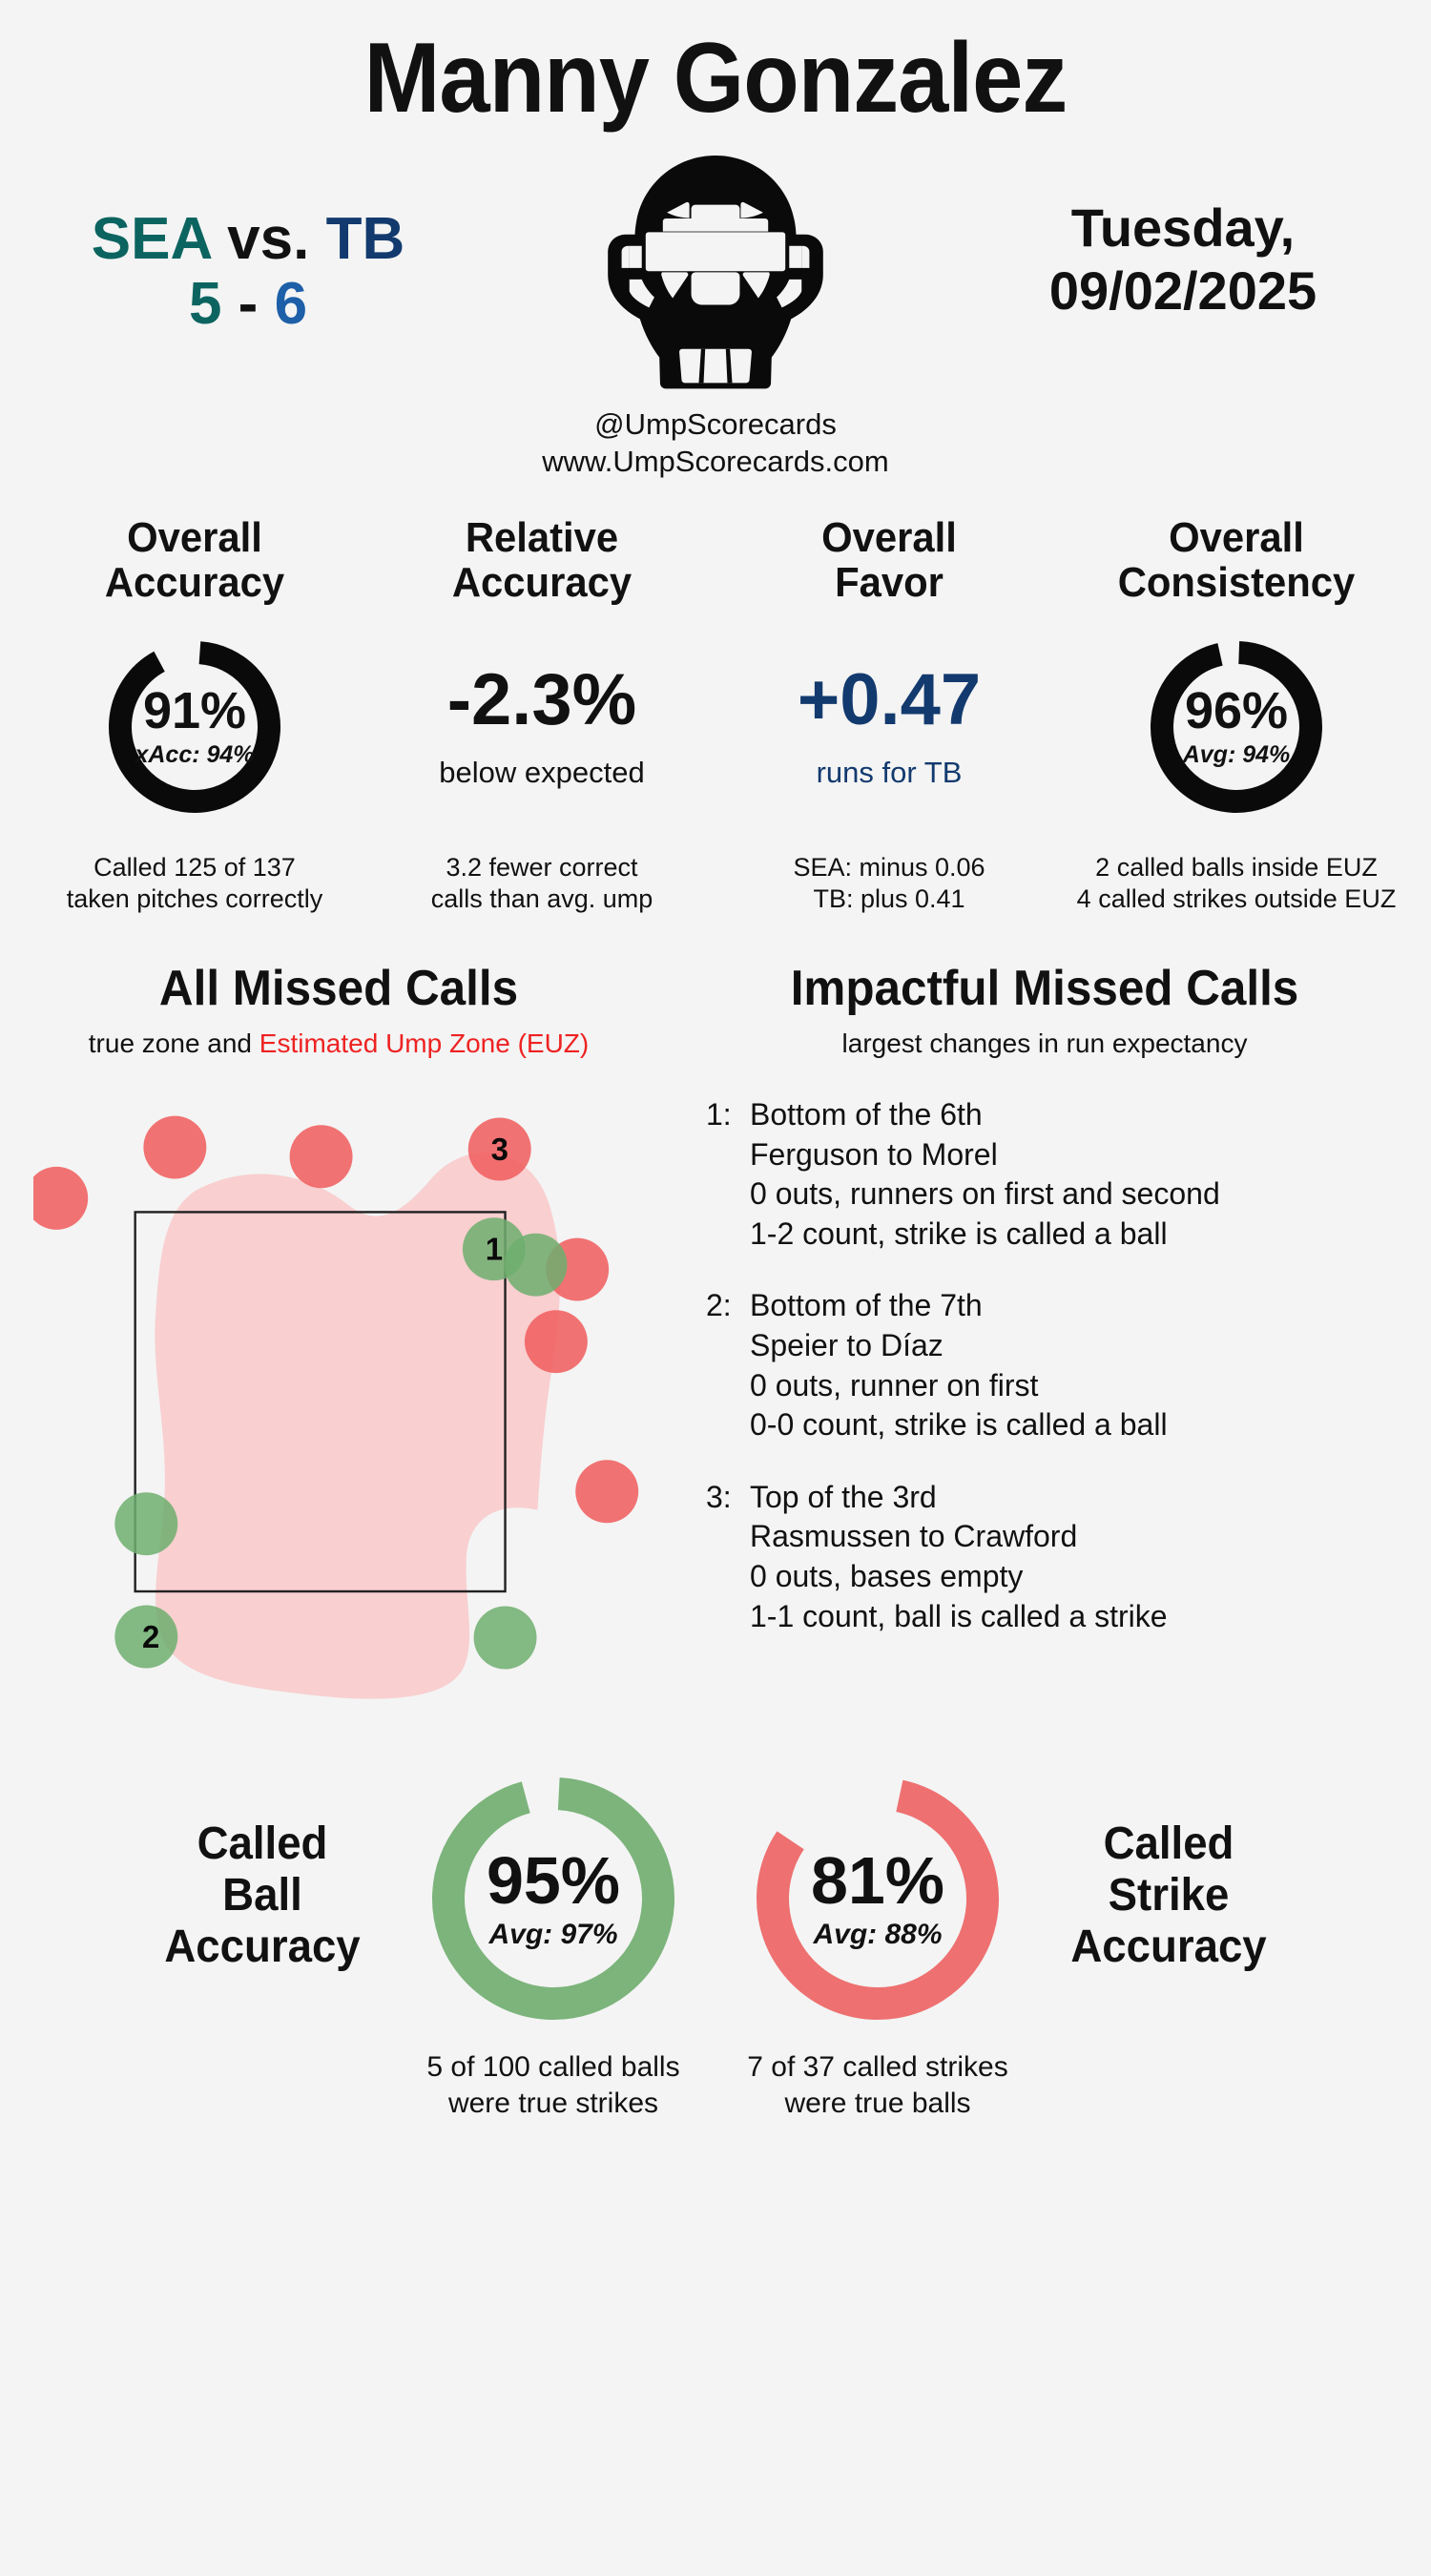 Image resolution: width=1431 pixels, height=2576 pixels. What do you see at coordinates (542, 867) in the screenshot?
I see `stat-footnote-line1: 3.2 fewer correct` at bounding box center [542, 867].